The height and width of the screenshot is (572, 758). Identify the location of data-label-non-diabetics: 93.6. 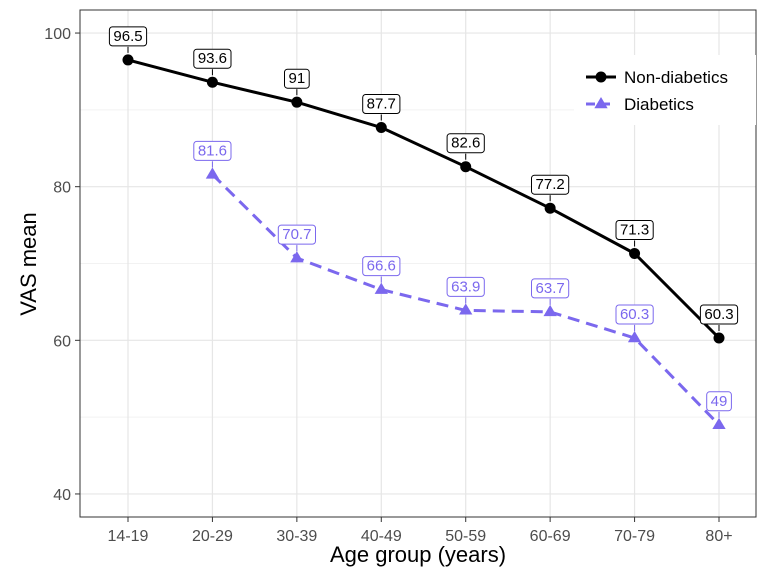
(212, 62).